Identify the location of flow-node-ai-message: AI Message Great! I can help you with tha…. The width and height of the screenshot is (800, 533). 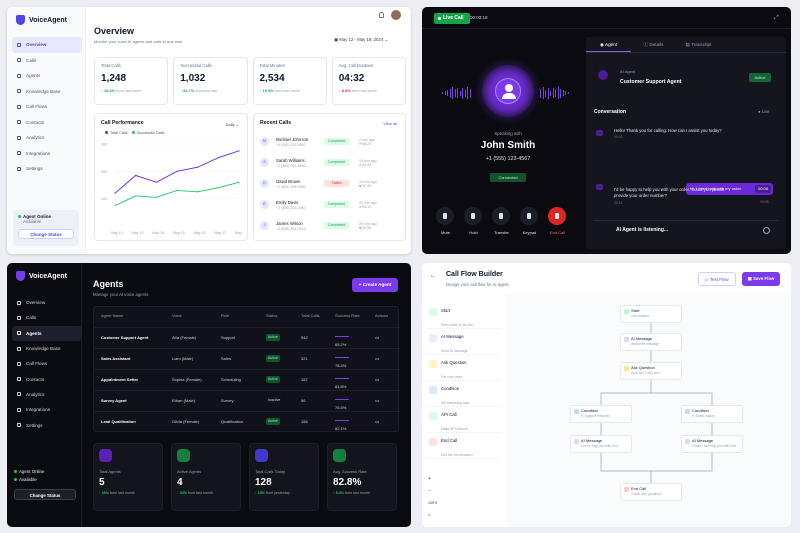
(712, 444).